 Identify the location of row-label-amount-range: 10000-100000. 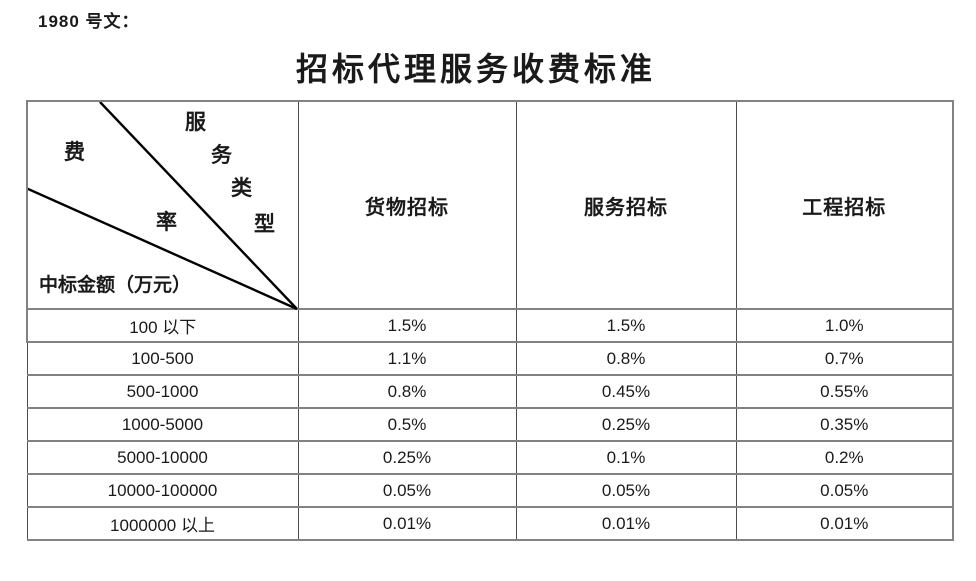
(162, 490).